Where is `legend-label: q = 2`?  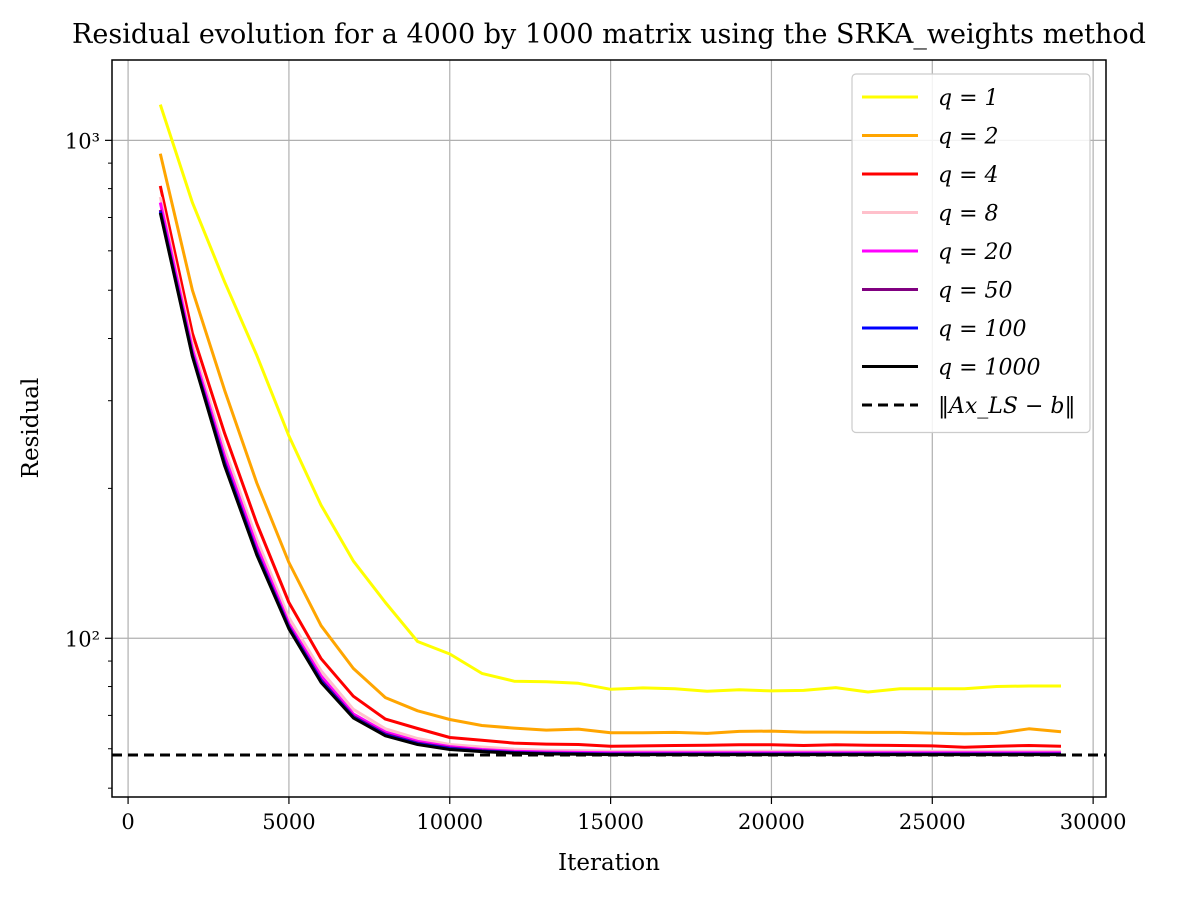 legend-label: q = 2 is located at coordinates (968, 137).